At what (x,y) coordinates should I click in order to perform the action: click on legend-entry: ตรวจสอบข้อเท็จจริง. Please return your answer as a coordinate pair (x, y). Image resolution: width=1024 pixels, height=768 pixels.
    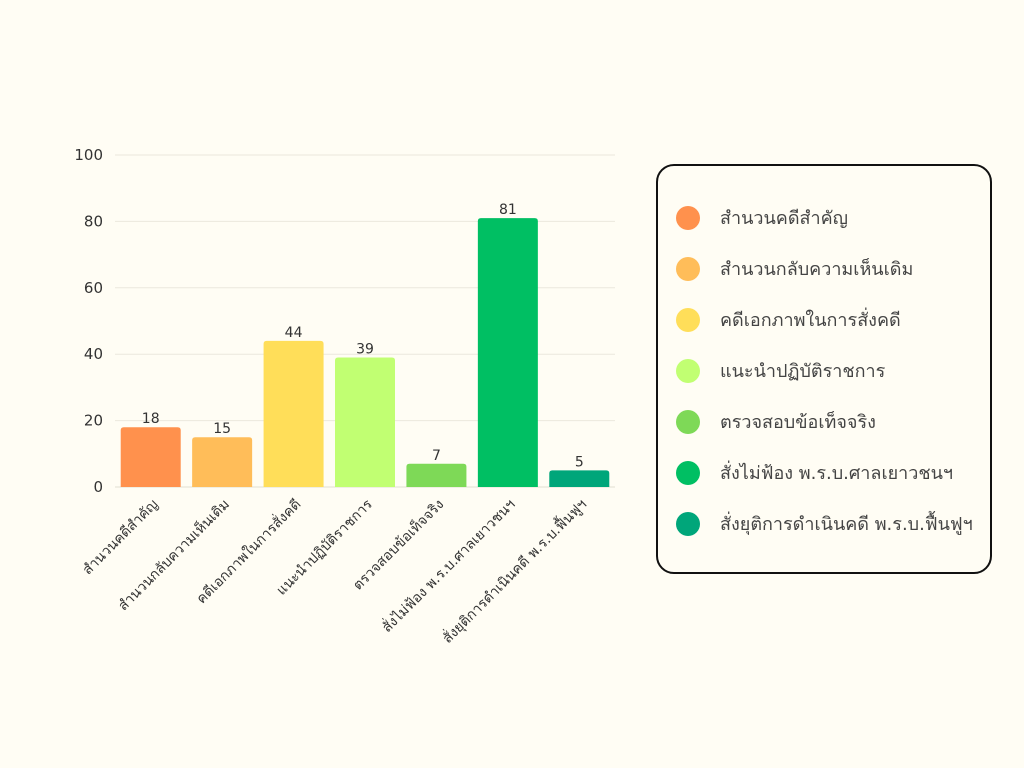
    Looking at the image, I should click on (833, 421).